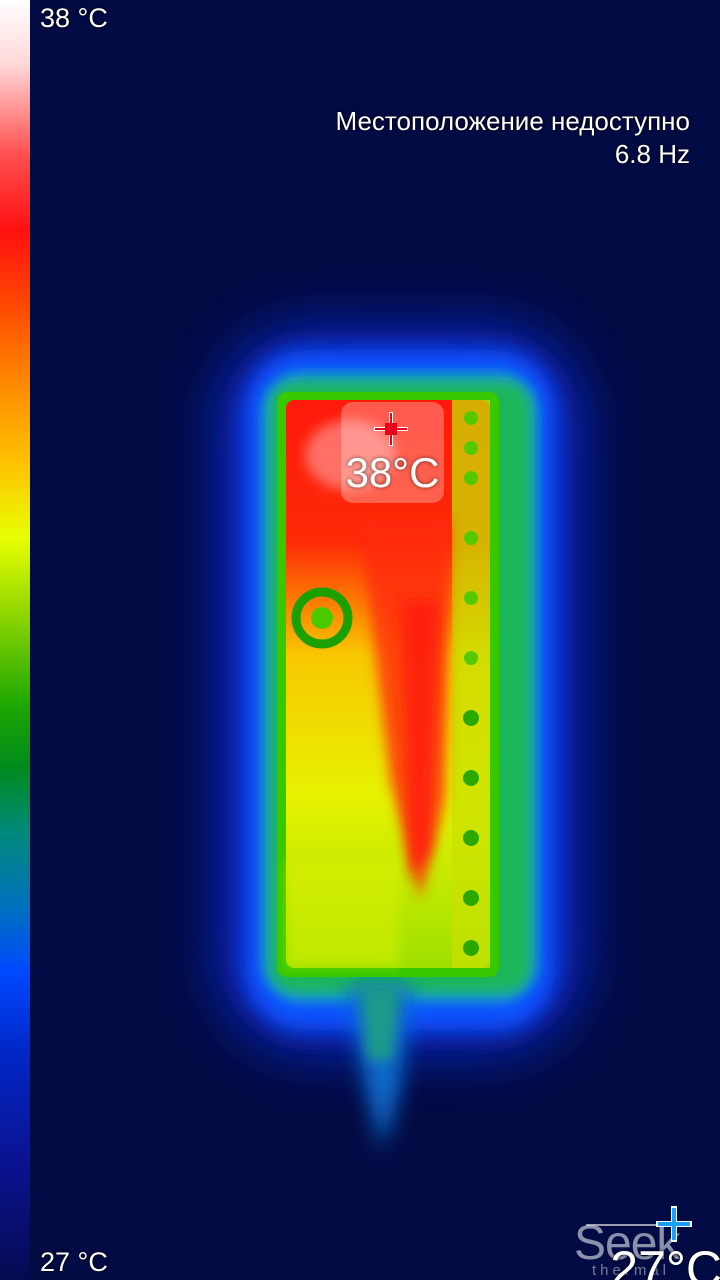 The height and width of the screenshot is (1280, 720). Describe the element at coordinates (392, 472) in the screenshot. I see `spot-temperature: 38°C` at that location.